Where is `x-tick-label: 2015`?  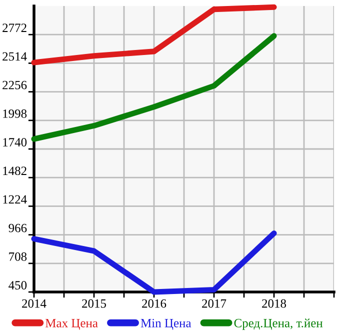 x-tick-label: 2015 is located at coordinates (94, 303).